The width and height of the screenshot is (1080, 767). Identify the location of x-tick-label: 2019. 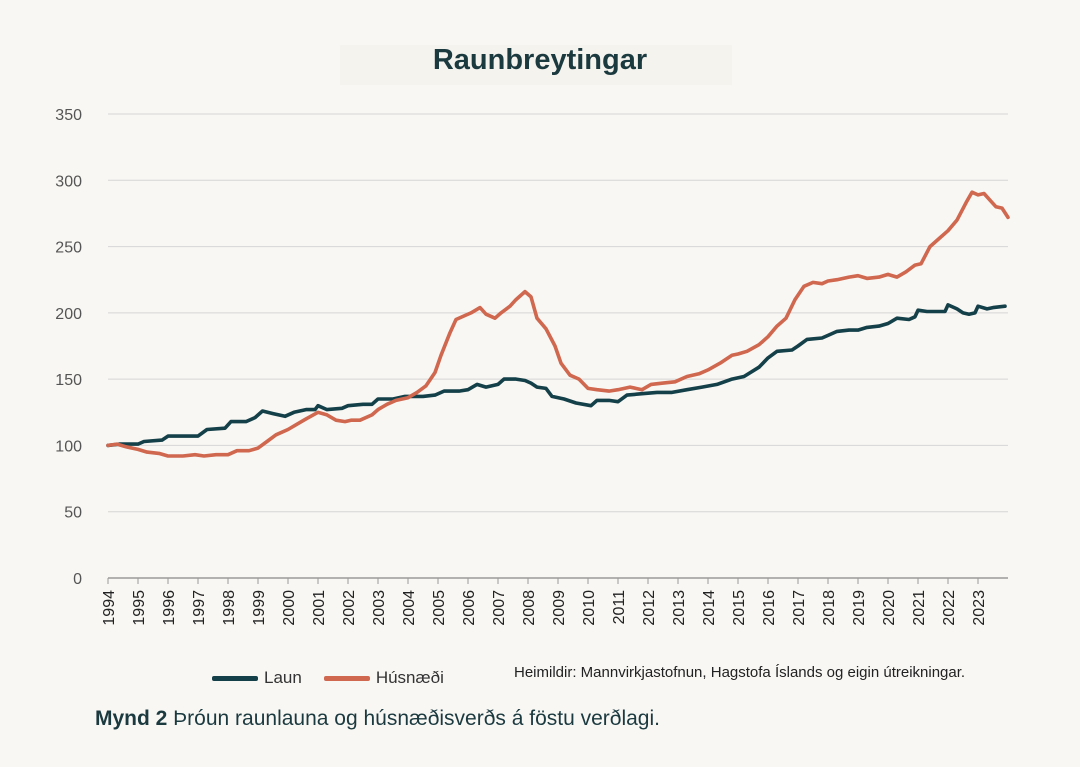
(859, 608).